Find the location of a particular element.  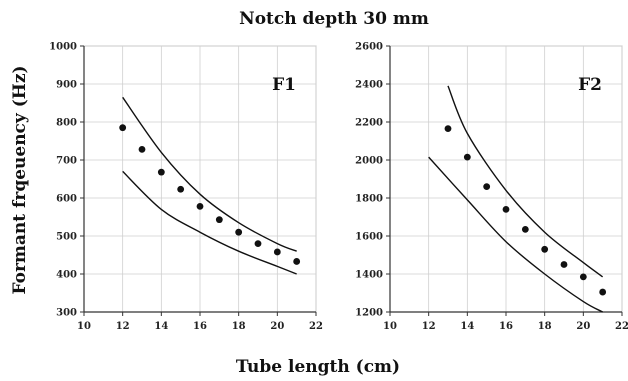

y-tick-label: 1200 is located at coordinates (369, 313).